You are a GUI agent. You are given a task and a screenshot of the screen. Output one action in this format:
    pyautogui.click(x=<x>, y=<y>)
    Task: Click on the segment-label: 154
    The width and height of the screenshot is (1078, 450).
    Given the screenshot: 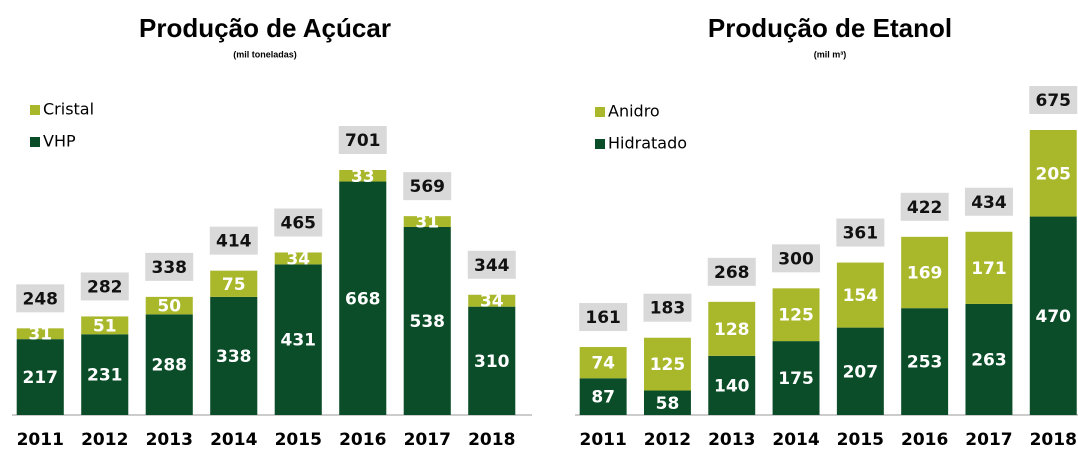 What is the action you would take?
    pyautogui.click(x=861, y=296)
    